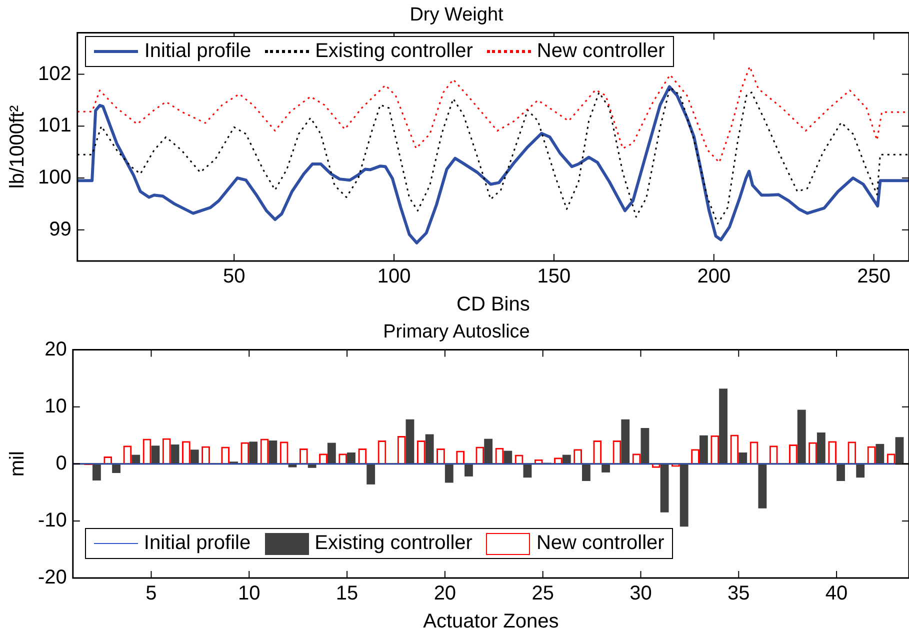 This screenshot has height=634, width=909. I want to click on y-axis-title: lb/1000ft², so click(17, 146).